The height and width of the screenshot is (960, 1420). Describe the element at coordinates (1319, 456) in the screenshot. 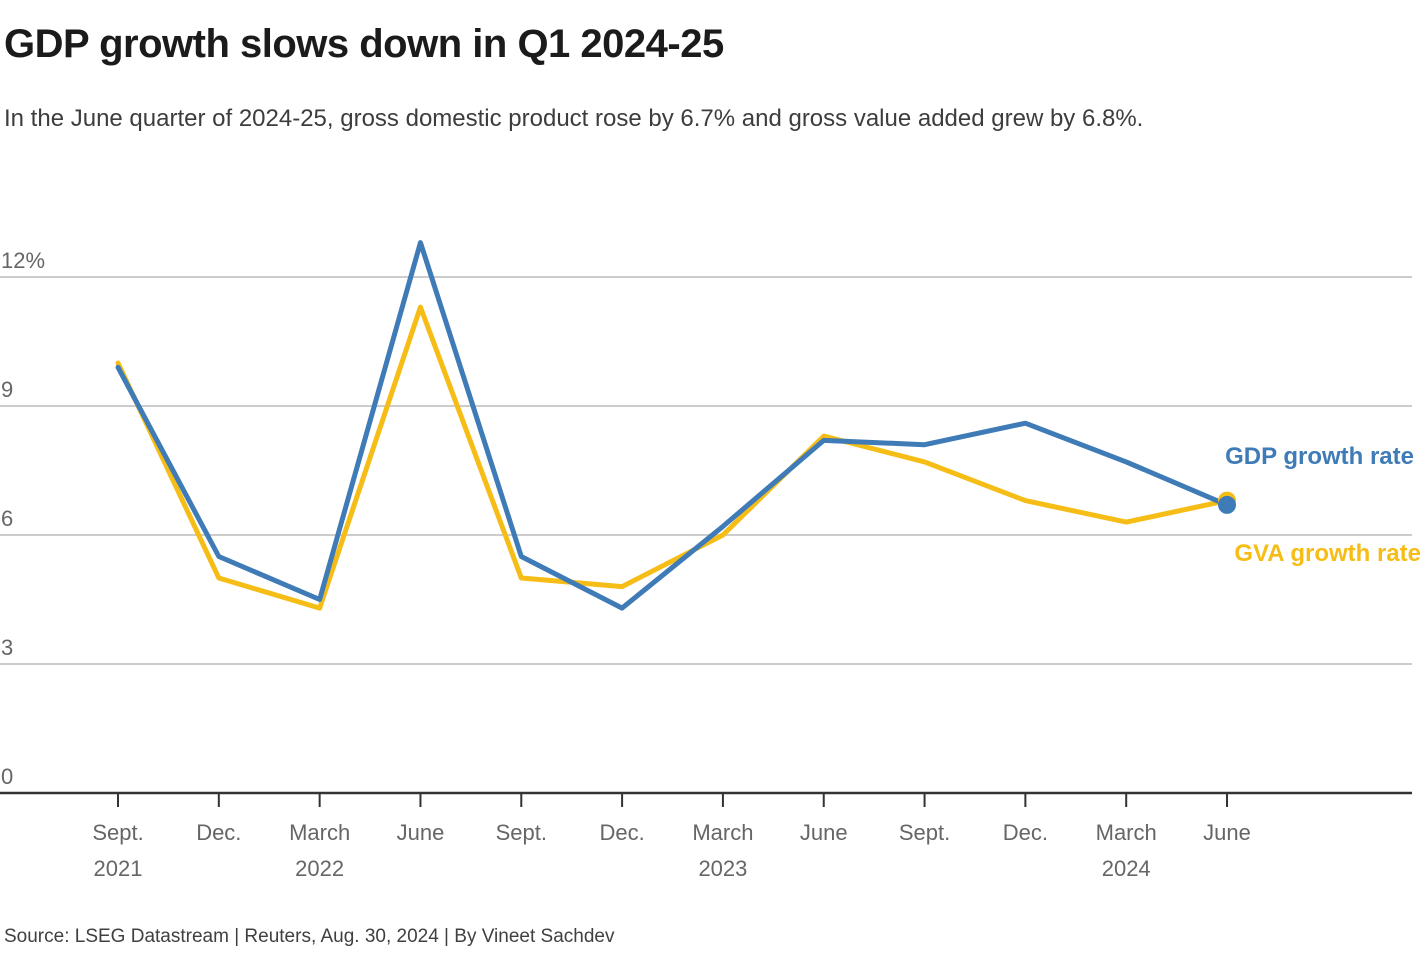

I see `legend-label-gdp: GDP growth rate` at that location.